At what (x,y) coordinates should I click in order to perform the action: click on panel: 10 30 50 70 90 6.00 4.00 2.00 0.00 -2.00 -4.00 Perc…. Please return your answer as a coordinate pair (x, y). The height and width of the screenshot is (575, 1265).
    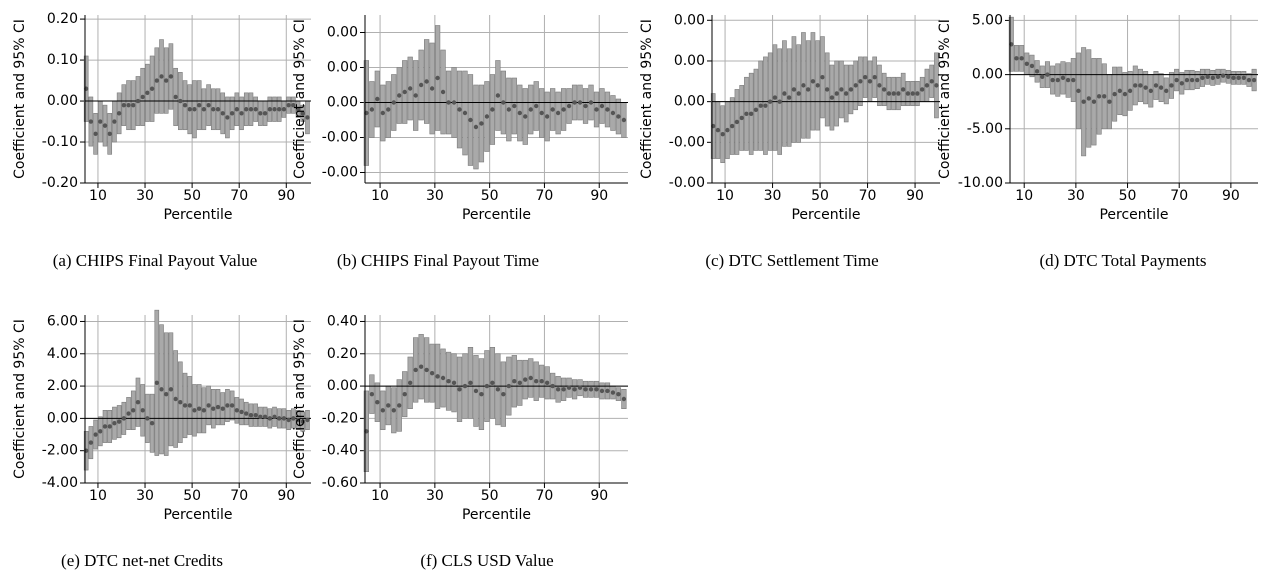
    Looking at the image, I should click on (161, 439).